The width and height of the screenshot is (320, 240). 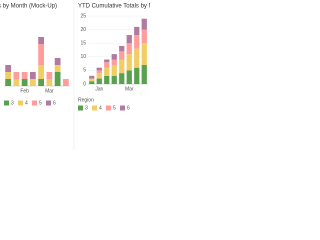 What do you see at coordinates (99, 89) in the screenshot?
I see `x-tick-label: Jan` at bounding box center [99, 89].